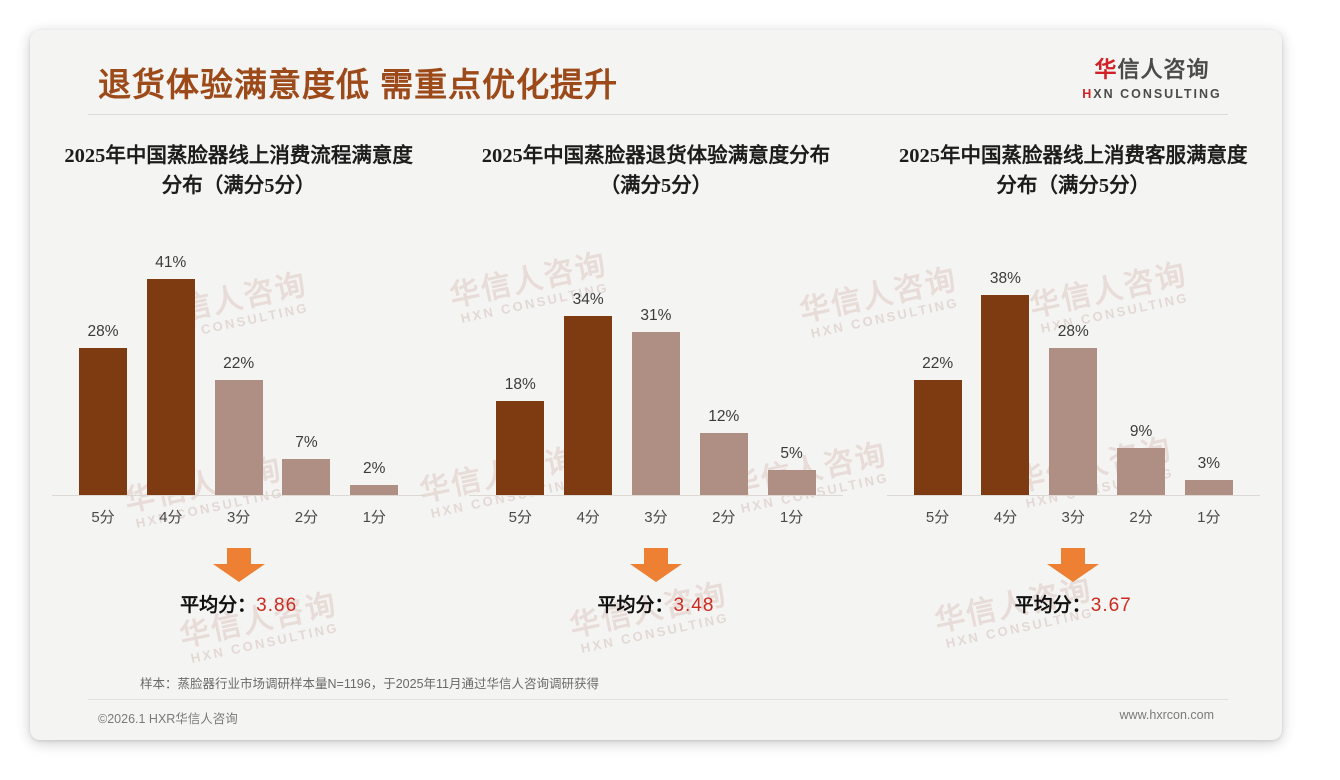  What do you see at coordinates (656, 76) in the screenshot?
I see `slide-header: 退货体验满意度低 需重点优化提升 华信人咨询 HXN CONSULTING` at bounding box center [656, 76].